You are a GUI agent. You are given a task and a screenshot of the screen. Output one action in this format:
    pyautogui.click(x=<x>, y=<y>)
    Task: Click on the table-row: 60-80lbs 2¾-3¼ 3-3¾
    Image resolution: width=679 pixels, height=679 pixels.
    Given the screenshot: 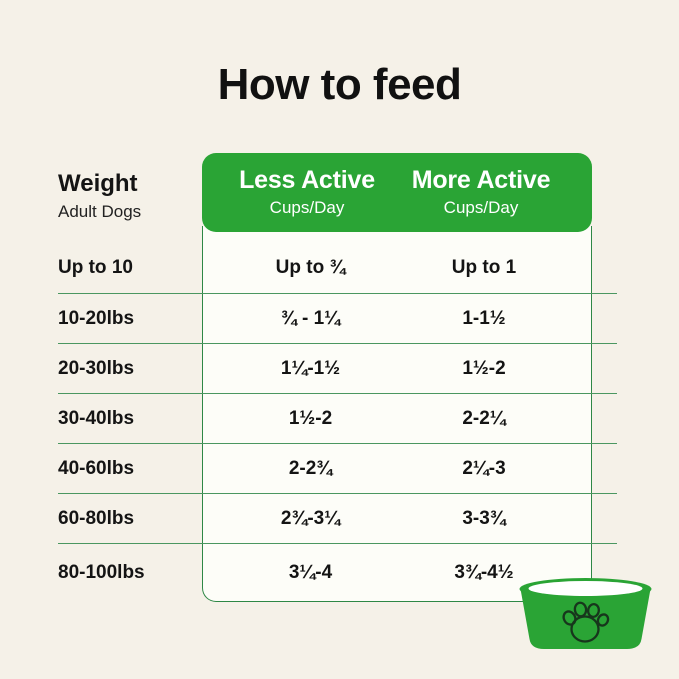 What is the action you would take?
    pyautogui.click(x=337, y=518)
    